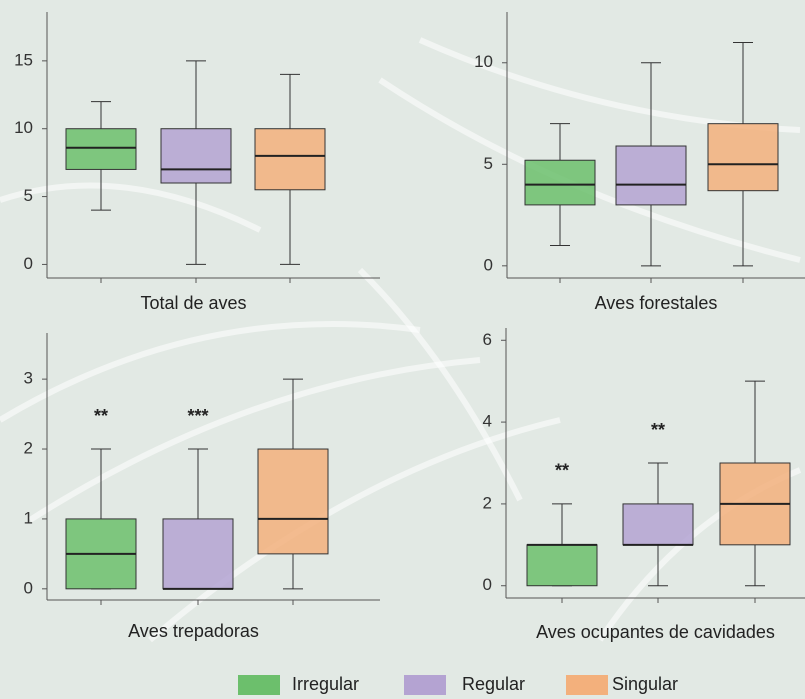 Image resolution: width=805 pixels, height=699 pixels. Describe the element at coordinates (325, 684) in the screenshot. I see `legend-label: Irregular` at that location.